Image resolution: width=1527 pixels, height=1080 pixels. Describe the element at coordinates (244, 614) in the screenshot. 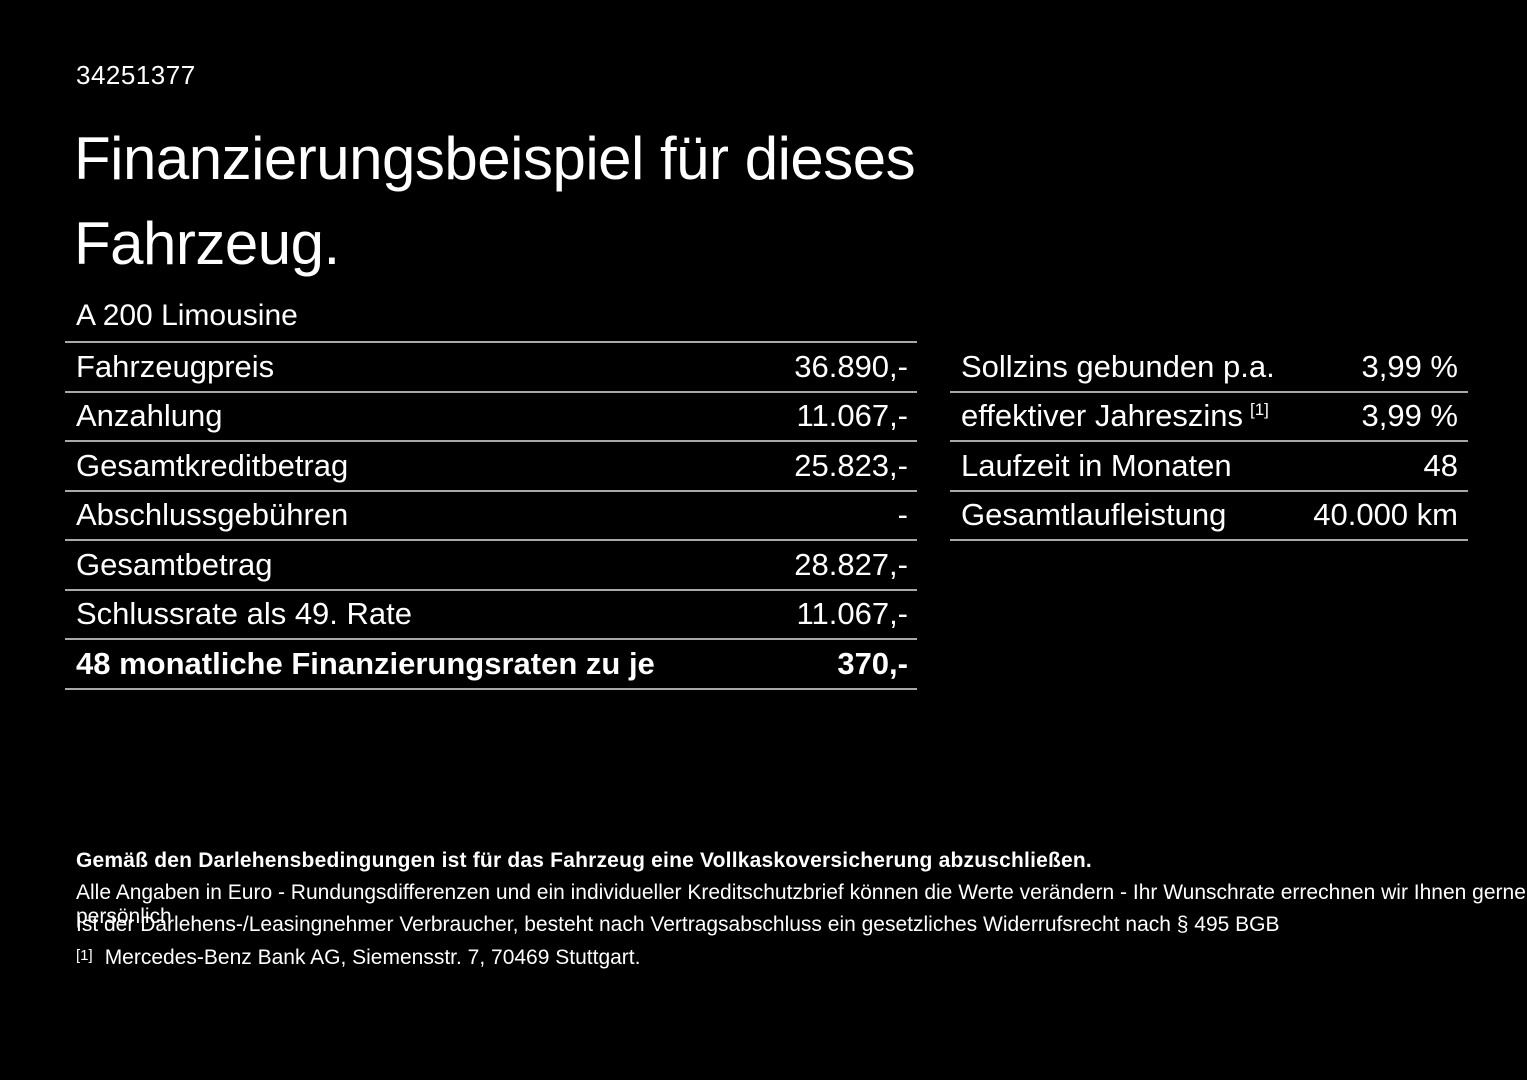

I see `row-label: Schlussrate als 49. Rate` at that location.